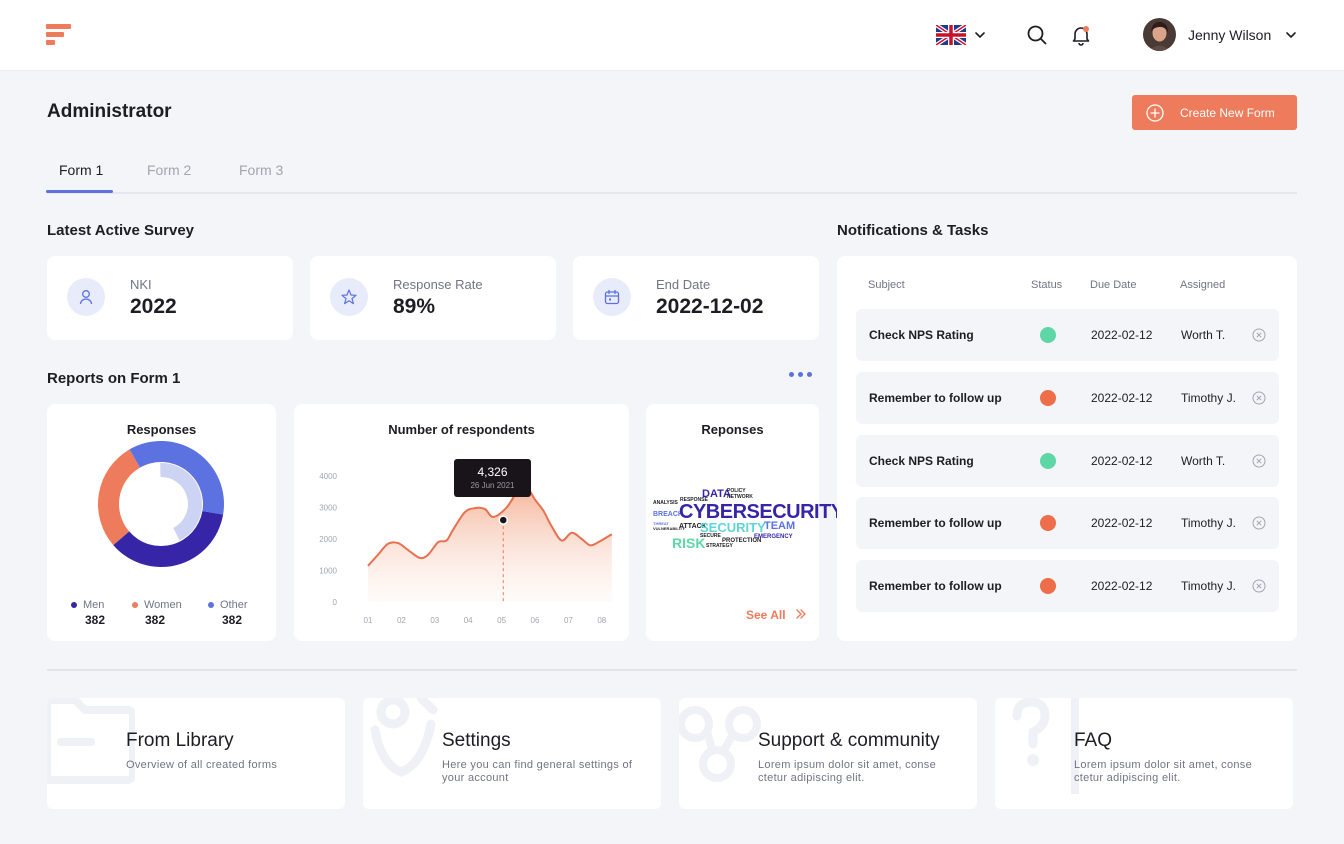  Describe the element at coordinates (1227, 112) in the screenshot. I see `create-new-form-label: Create New Form` at that location.